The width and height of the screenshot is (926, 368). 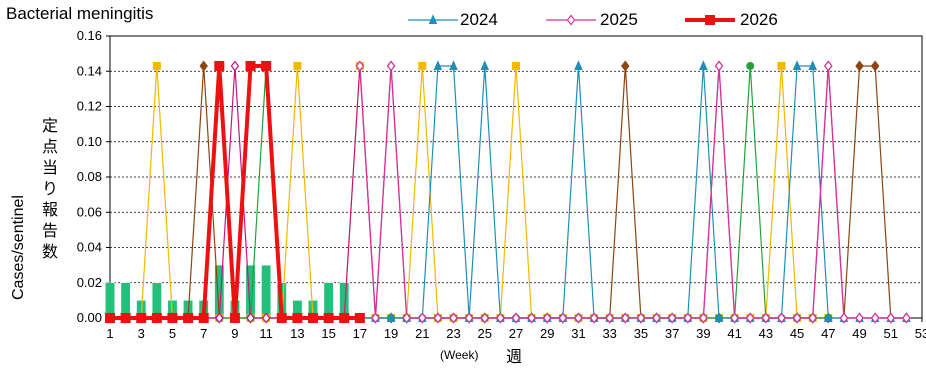 I want to click on x-tick-label: 11, so click(x=266, y=333).